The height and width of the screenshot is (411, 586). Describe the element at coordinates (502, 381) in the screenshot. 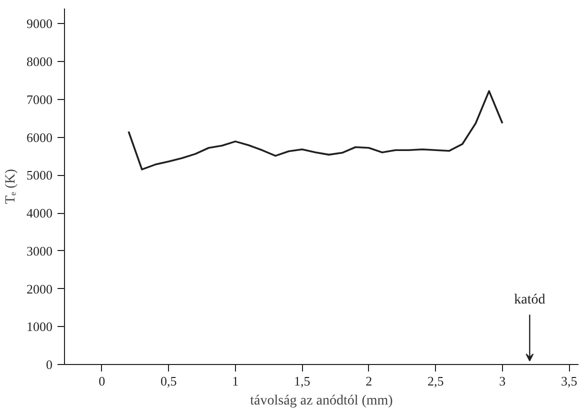

I see `x-tick-label: 3` at that location.